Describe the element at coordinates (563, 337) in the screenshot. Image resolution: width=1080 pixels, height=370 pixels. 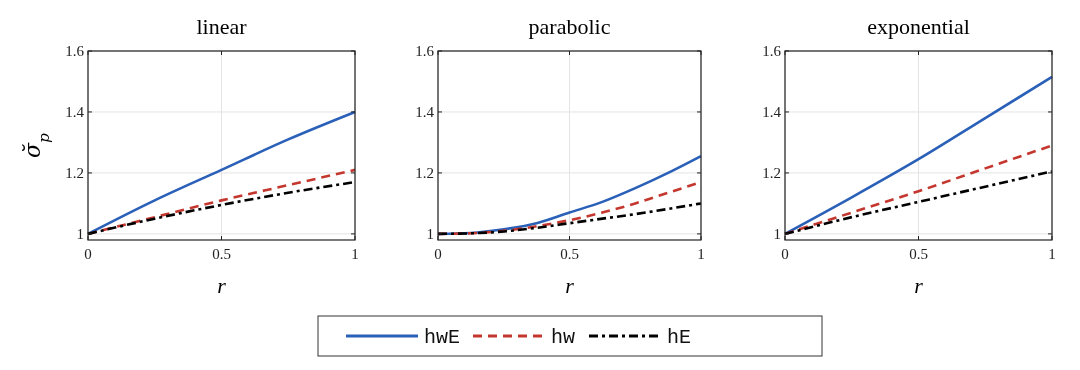
I see `legend-label: hw` at that location.